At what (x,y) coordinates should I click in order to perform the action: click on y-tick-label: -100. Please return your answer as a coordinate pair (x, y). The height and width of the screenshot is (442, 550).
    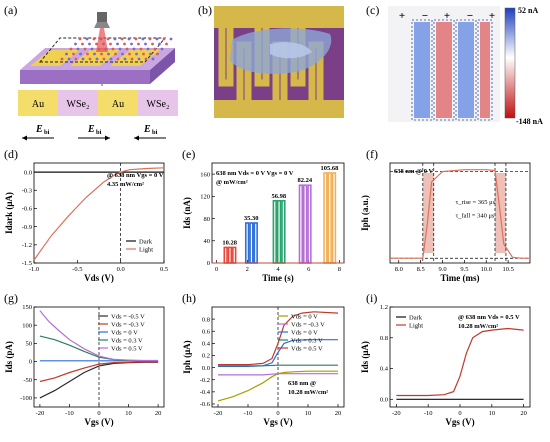
    Looking at the image, I should click on (26, 398).